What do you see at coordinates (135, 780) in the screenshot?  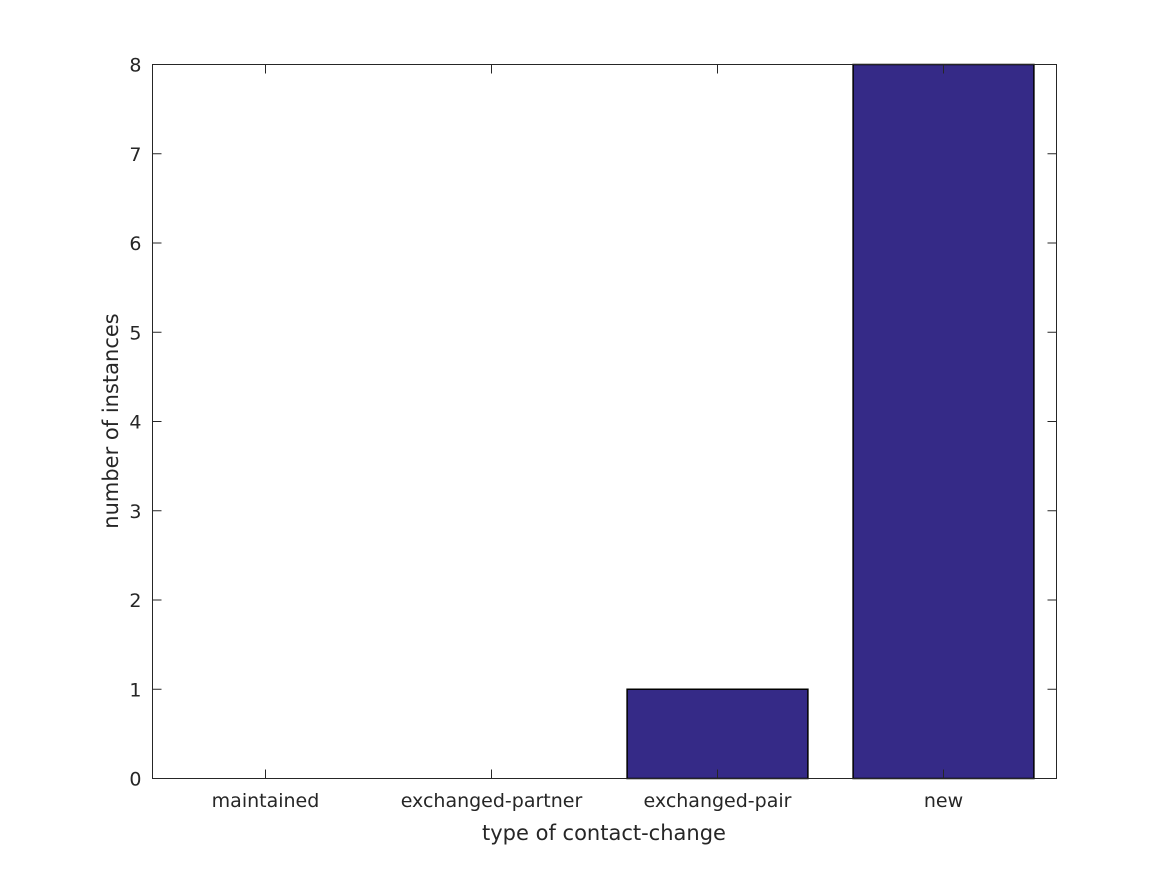 I see `y-tick-label: 0` at bounding box center [135, 780].